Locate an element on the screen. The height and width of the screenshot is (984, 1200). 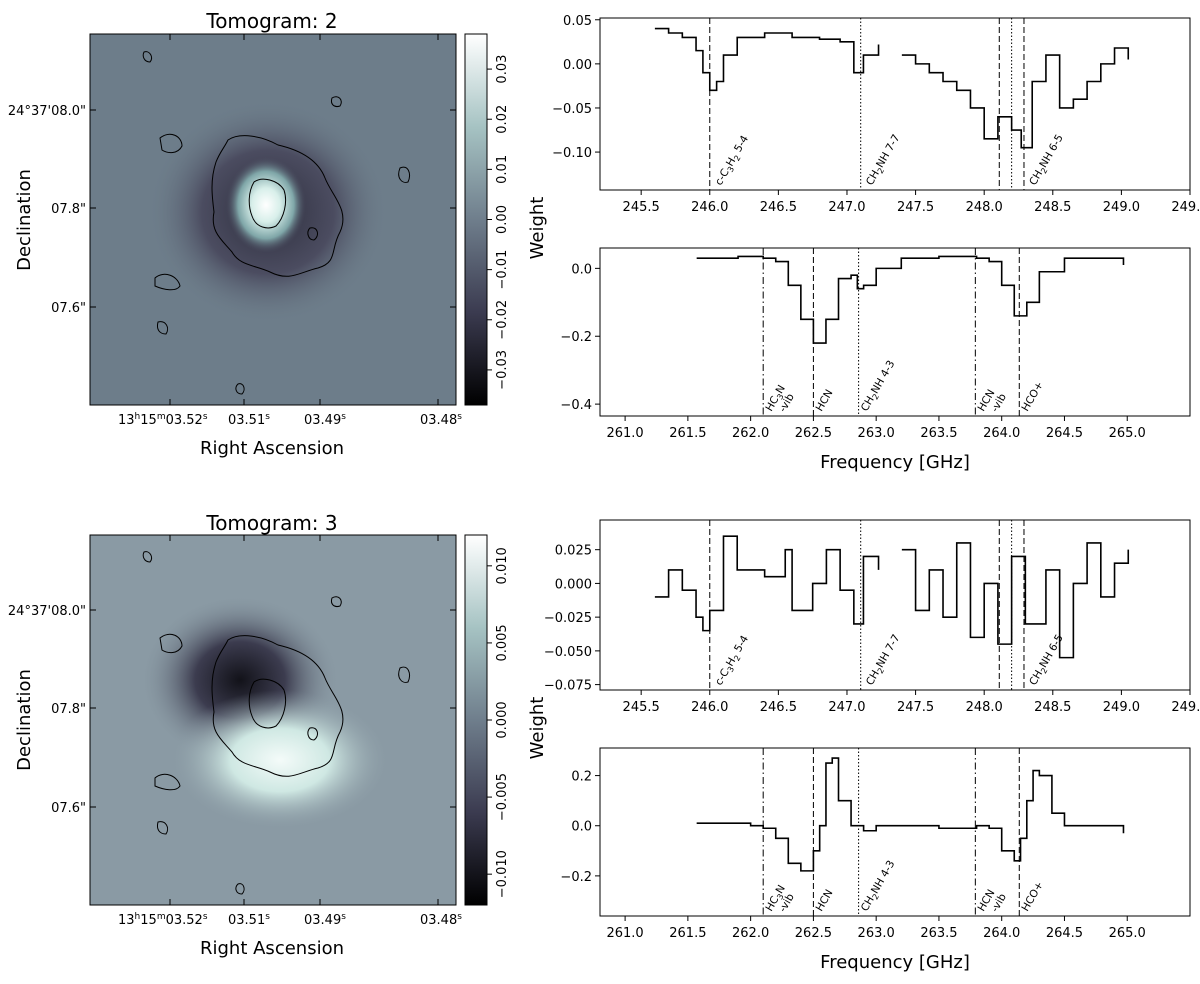
tomogram-3-ra-tick-3: 03.48s is located at coordinates (441, 920).